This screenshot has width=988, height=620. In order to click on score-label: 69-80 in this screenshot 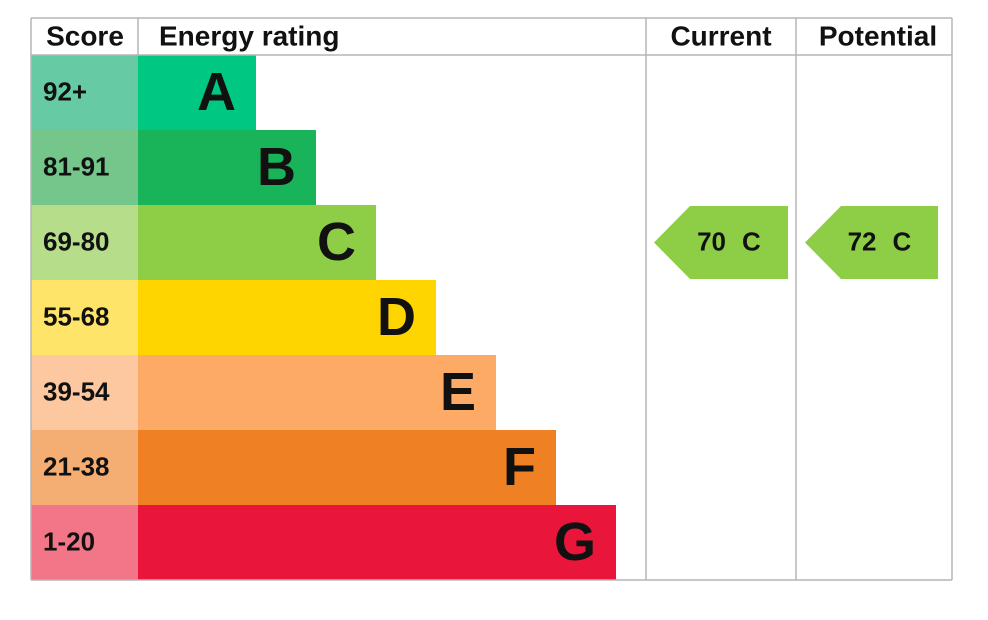, I will do `click(76, 241)`.